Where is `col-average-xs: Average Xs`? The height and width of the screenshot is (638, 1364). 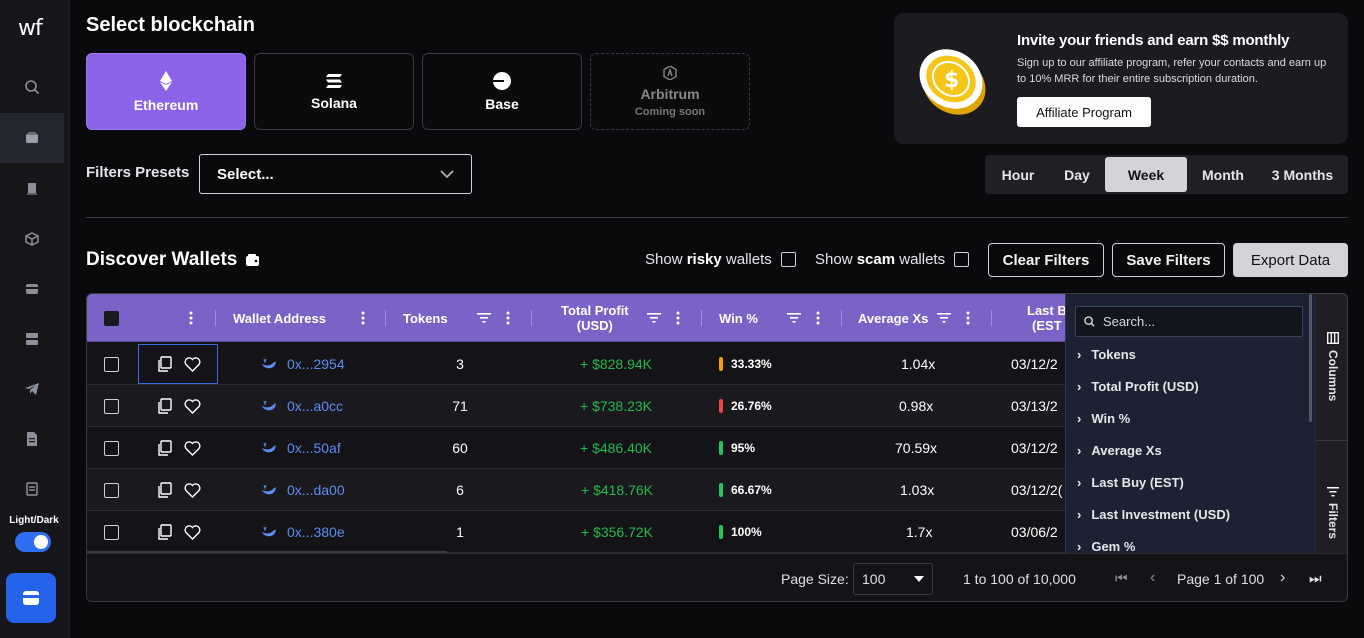 col-average-xs: Average Xs is located at coordinates (893, 318).